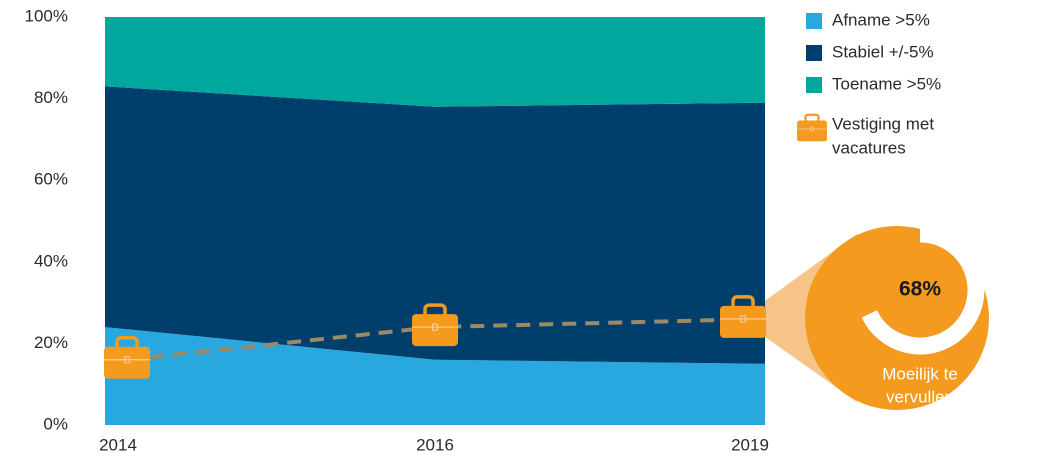 This screenshot has height=460, width=1038. What do you see at coordinates (920, 396) in the screenshot?
I see `callout-label: vervullen` at bounding box center [920, 396].